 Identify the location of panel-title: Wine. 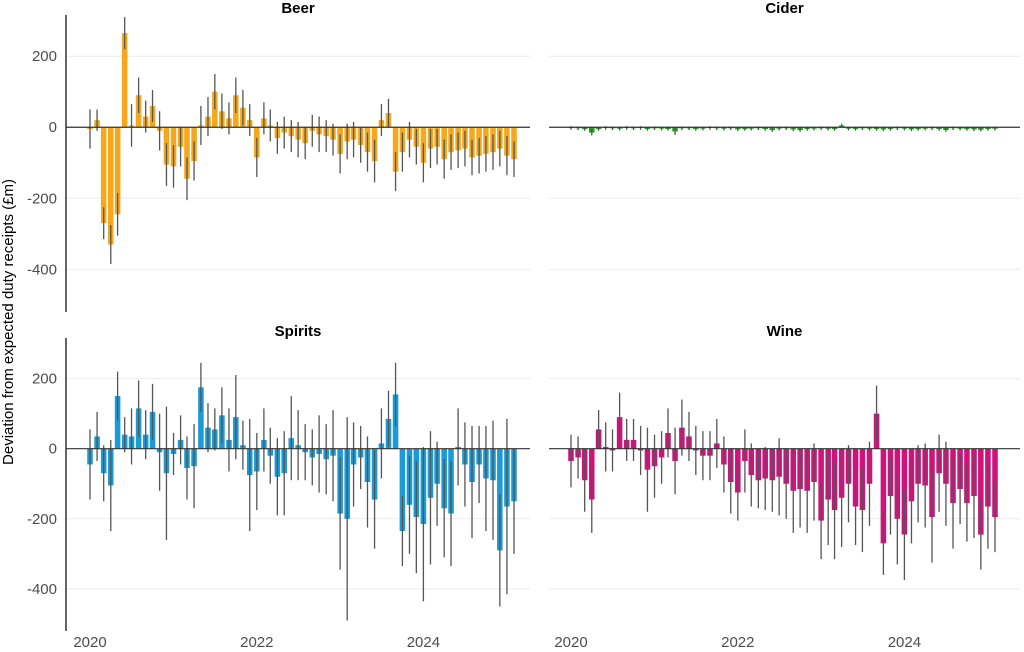
(785, 331).